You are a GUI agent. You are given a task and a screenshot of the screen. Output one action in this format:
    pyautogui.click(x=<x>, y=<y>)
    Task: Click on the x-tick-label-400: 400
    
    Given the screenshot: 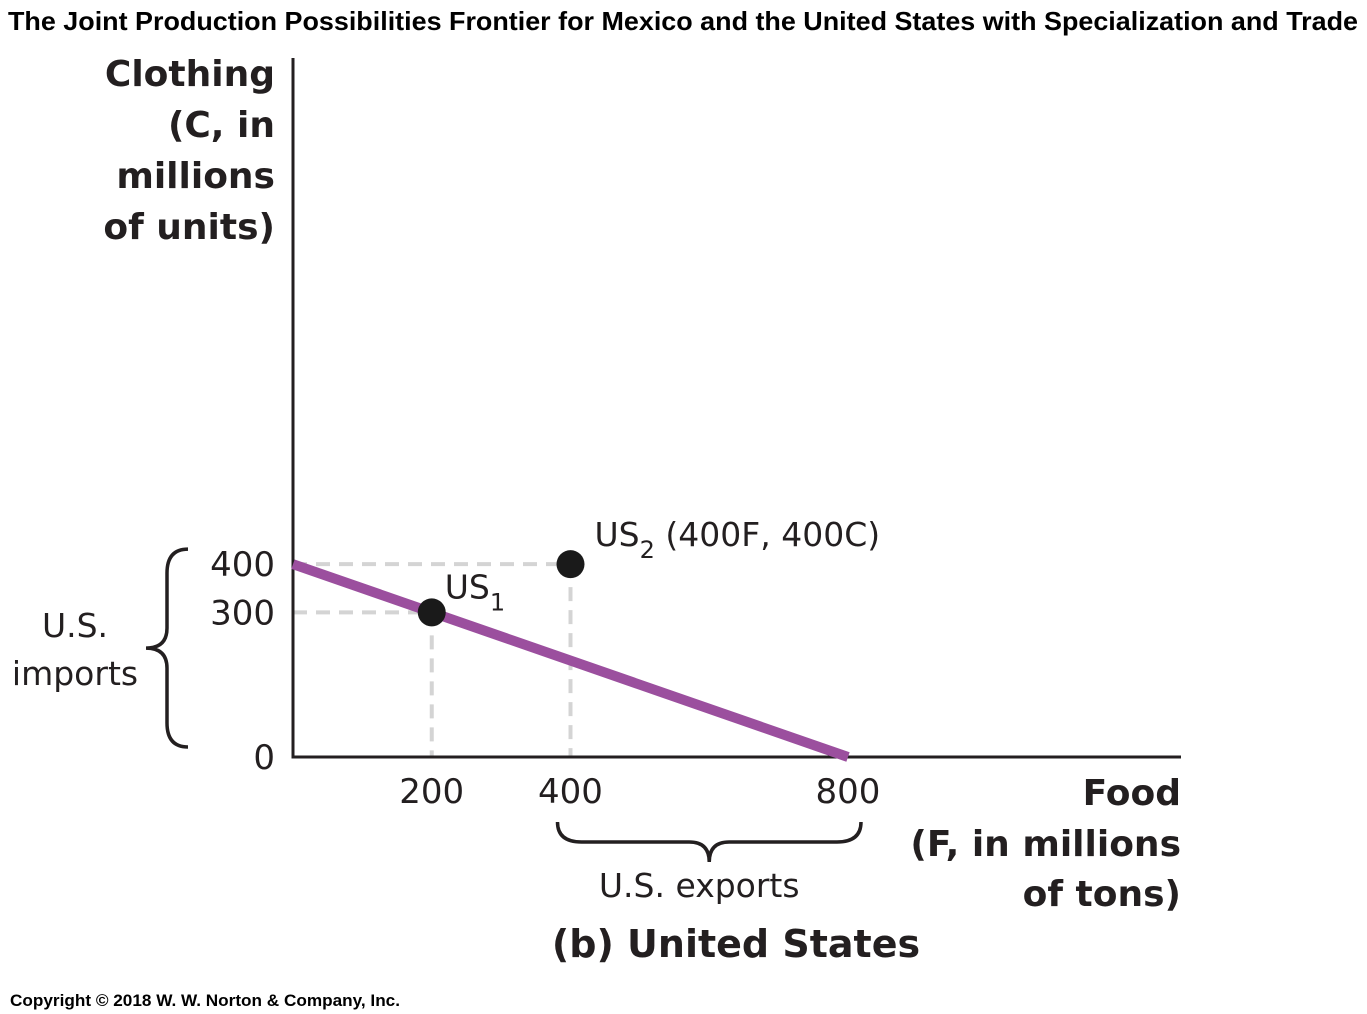 What is the action you would take?
    pyautogui.click(x=570, y=792)
    